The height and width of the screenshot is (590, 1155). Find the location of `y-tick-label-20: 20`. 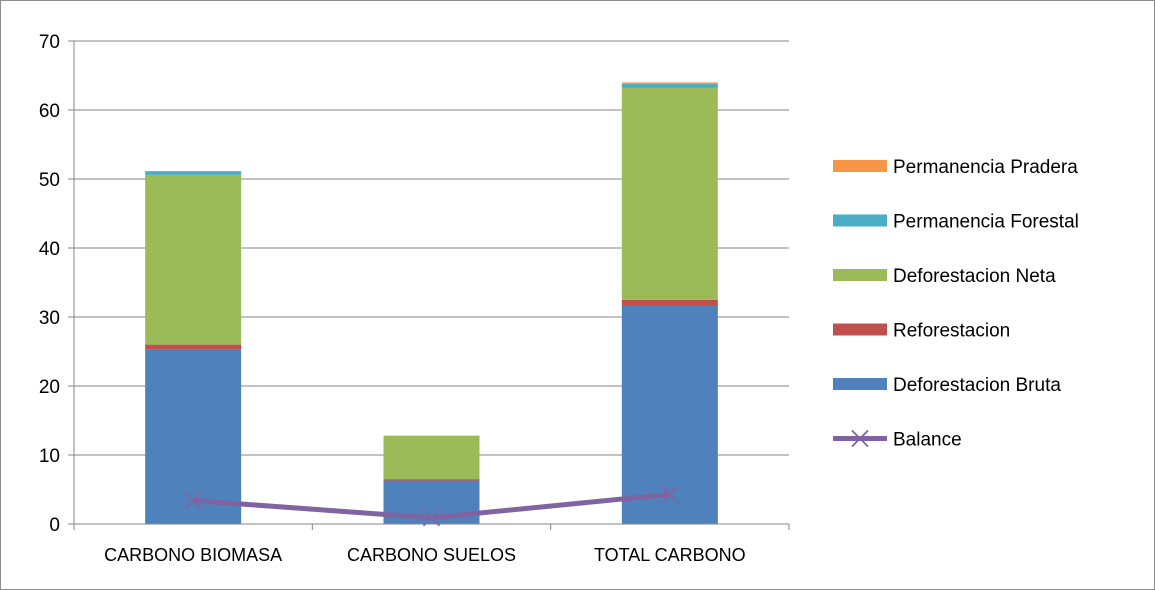

y-tick-label-20: 20 is located at coordinates (49, 387).